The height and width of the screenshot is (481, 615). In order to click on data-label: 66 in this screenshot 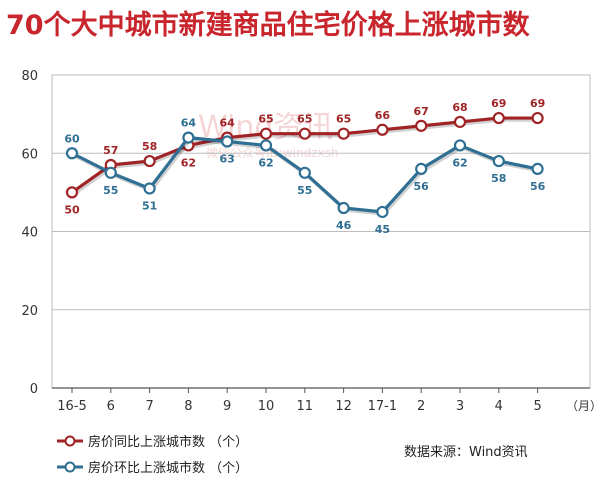, I will do `click(383, 115)`.